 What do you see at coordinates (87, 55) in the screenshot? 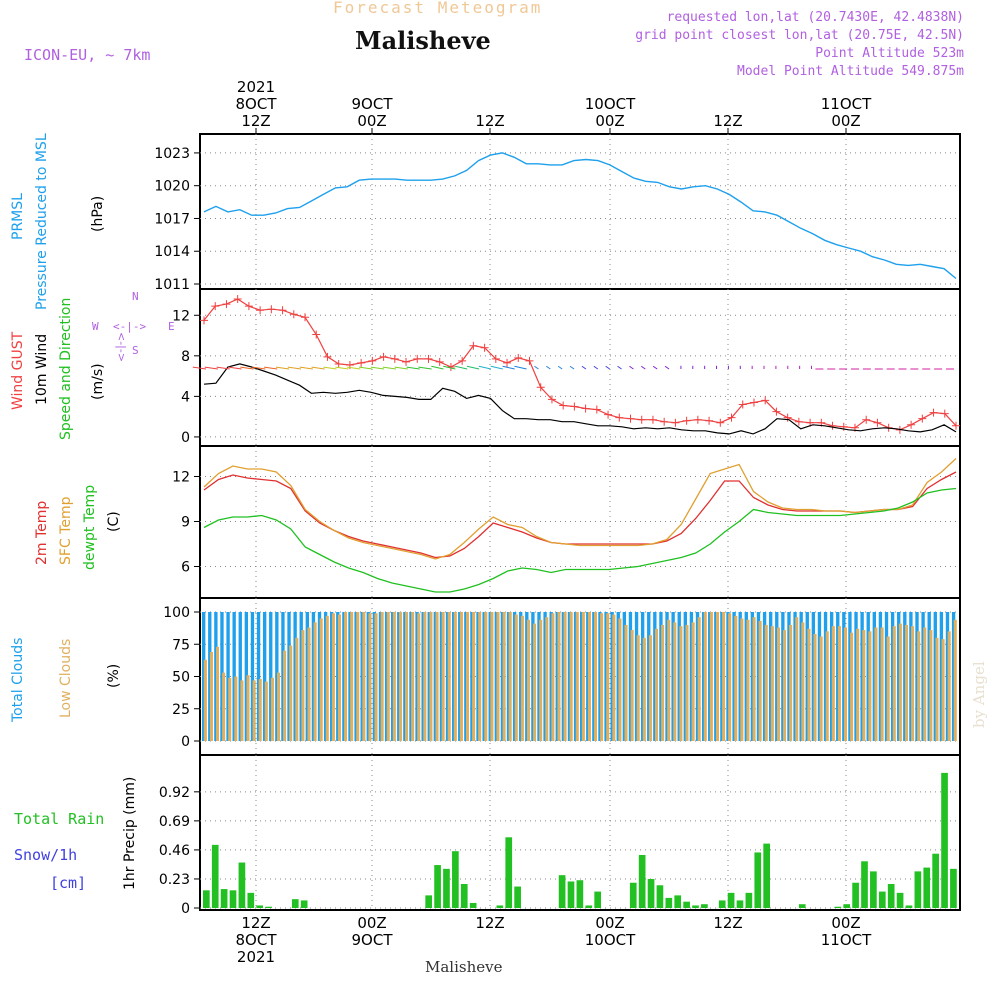
I see `model-label: ICON-EU, ~ 7km` at bounding box center [87, 55].